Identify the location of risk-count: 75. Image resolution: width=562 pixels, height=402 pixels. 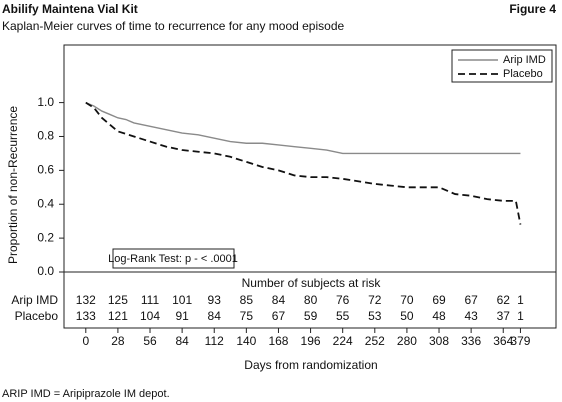
(247, 316).